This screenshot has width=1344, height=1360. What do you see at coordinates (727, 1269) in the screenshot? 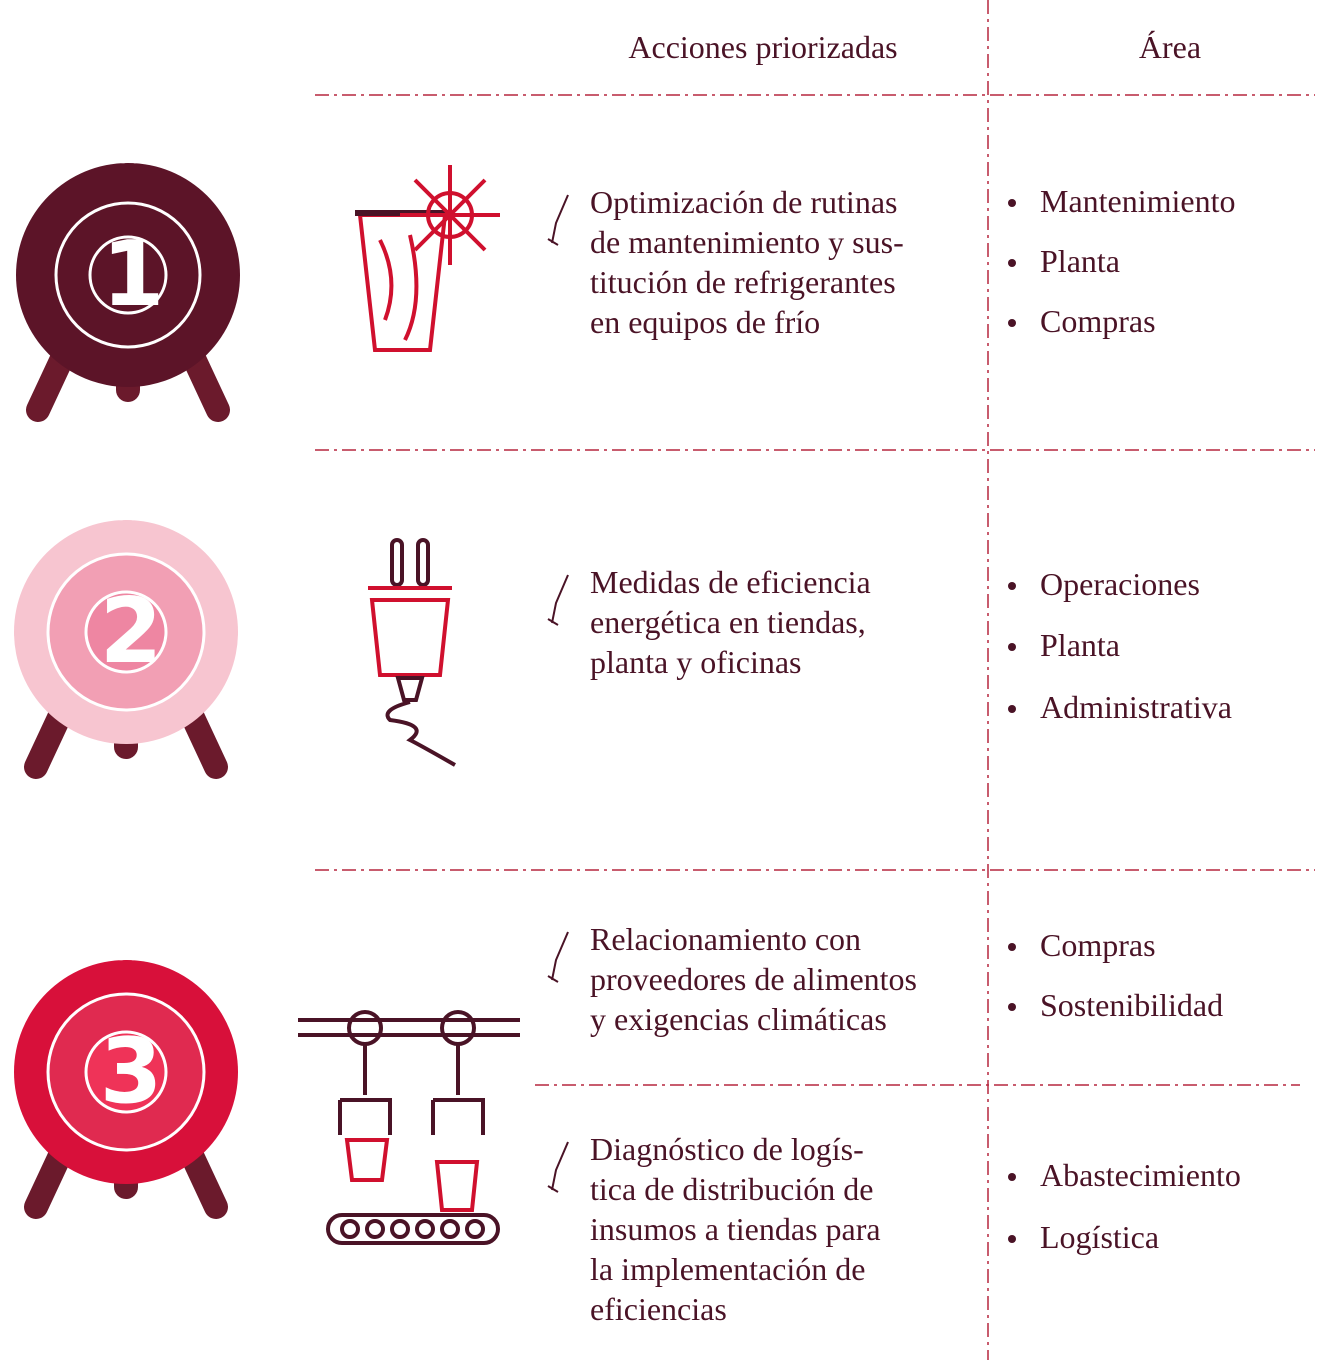
I see `action-text: la implementación de` at bounding box center [727, 1269].